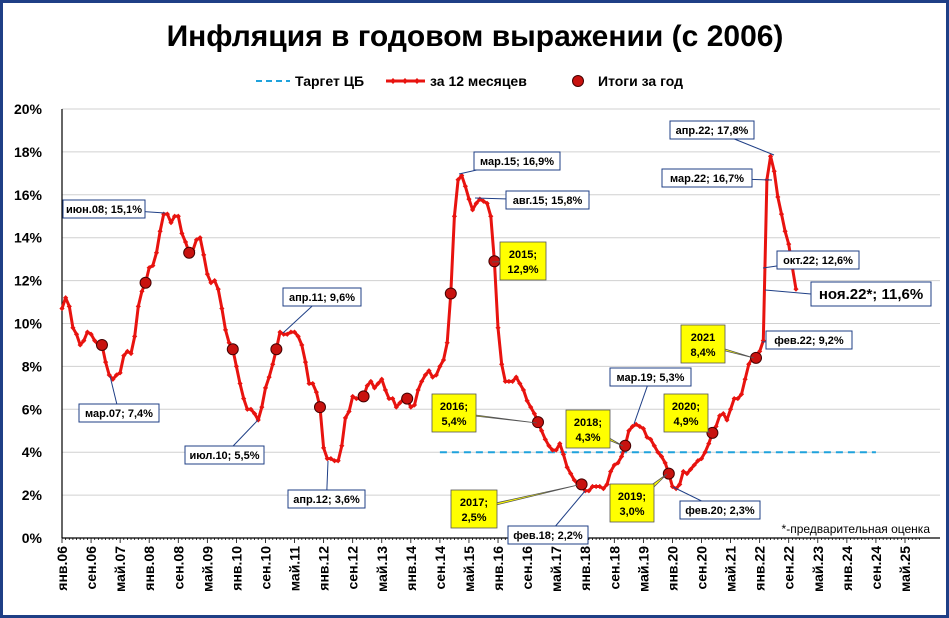  Describe the element at coordinates (643, 569) in the screenshot. I see `x-tick-label: май.19` at that location.